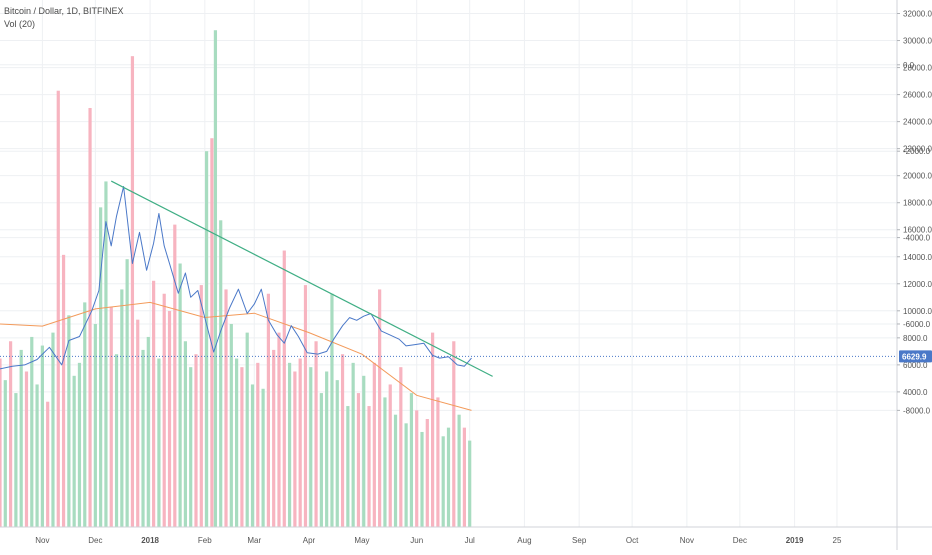 This screenshot has width=932, height=555. I want to click on price-tick-label: 8000.0, so click(915, 338).